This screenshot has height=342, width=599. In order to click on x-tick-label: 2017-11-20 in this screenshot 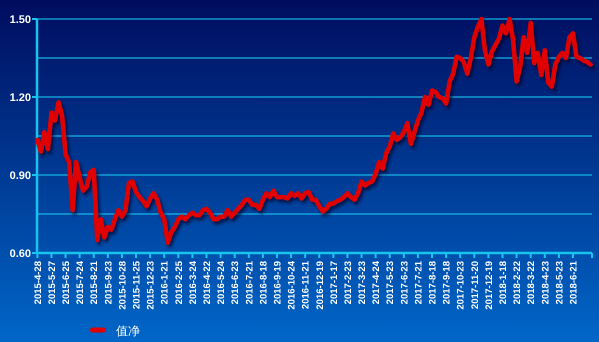, I will do `click(475, 285)`.